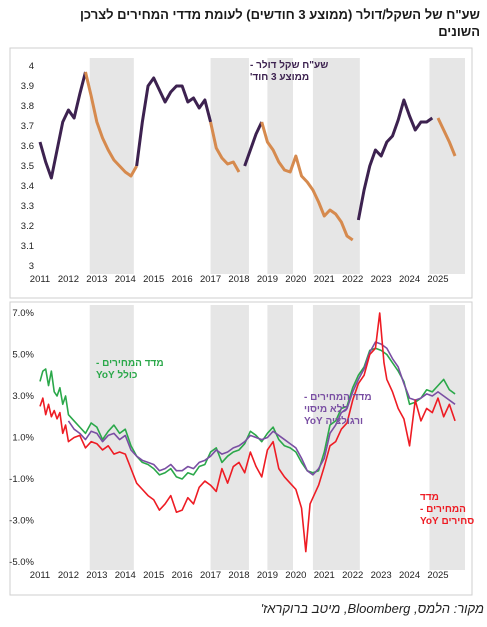 Image resolution: width=487 pixels, height=627 pixels. Describe the element at coordinates (21, 562) in the screenshot. I see `y-tick-label: -5.0%` at that location.